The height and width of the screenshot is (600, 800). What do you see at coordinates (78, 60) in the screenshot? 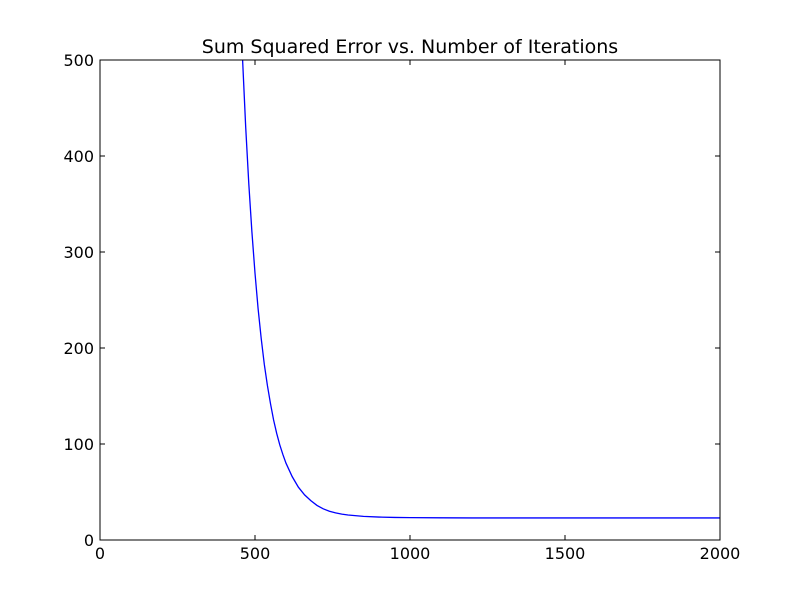
I see `y-tick-label: 500` at bounding box center [78, 60].